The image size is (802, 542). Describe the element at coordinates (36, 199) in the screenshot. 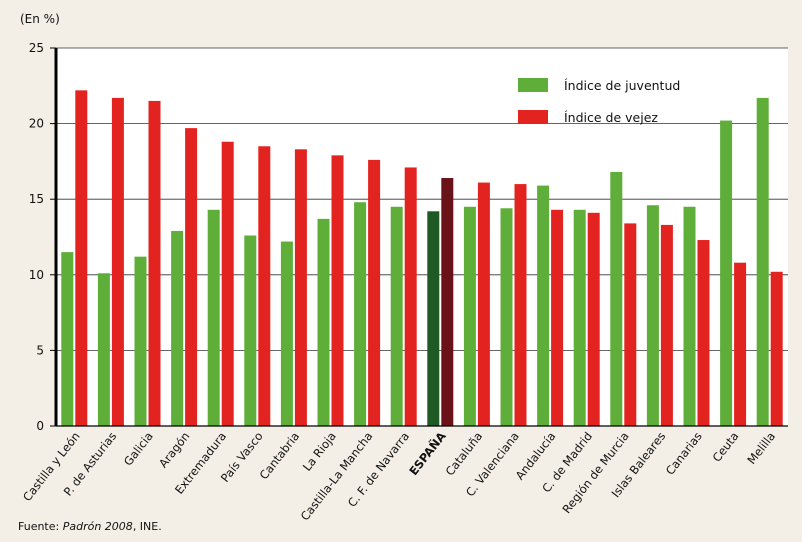

I see `y-tick-label: 15` at that location.